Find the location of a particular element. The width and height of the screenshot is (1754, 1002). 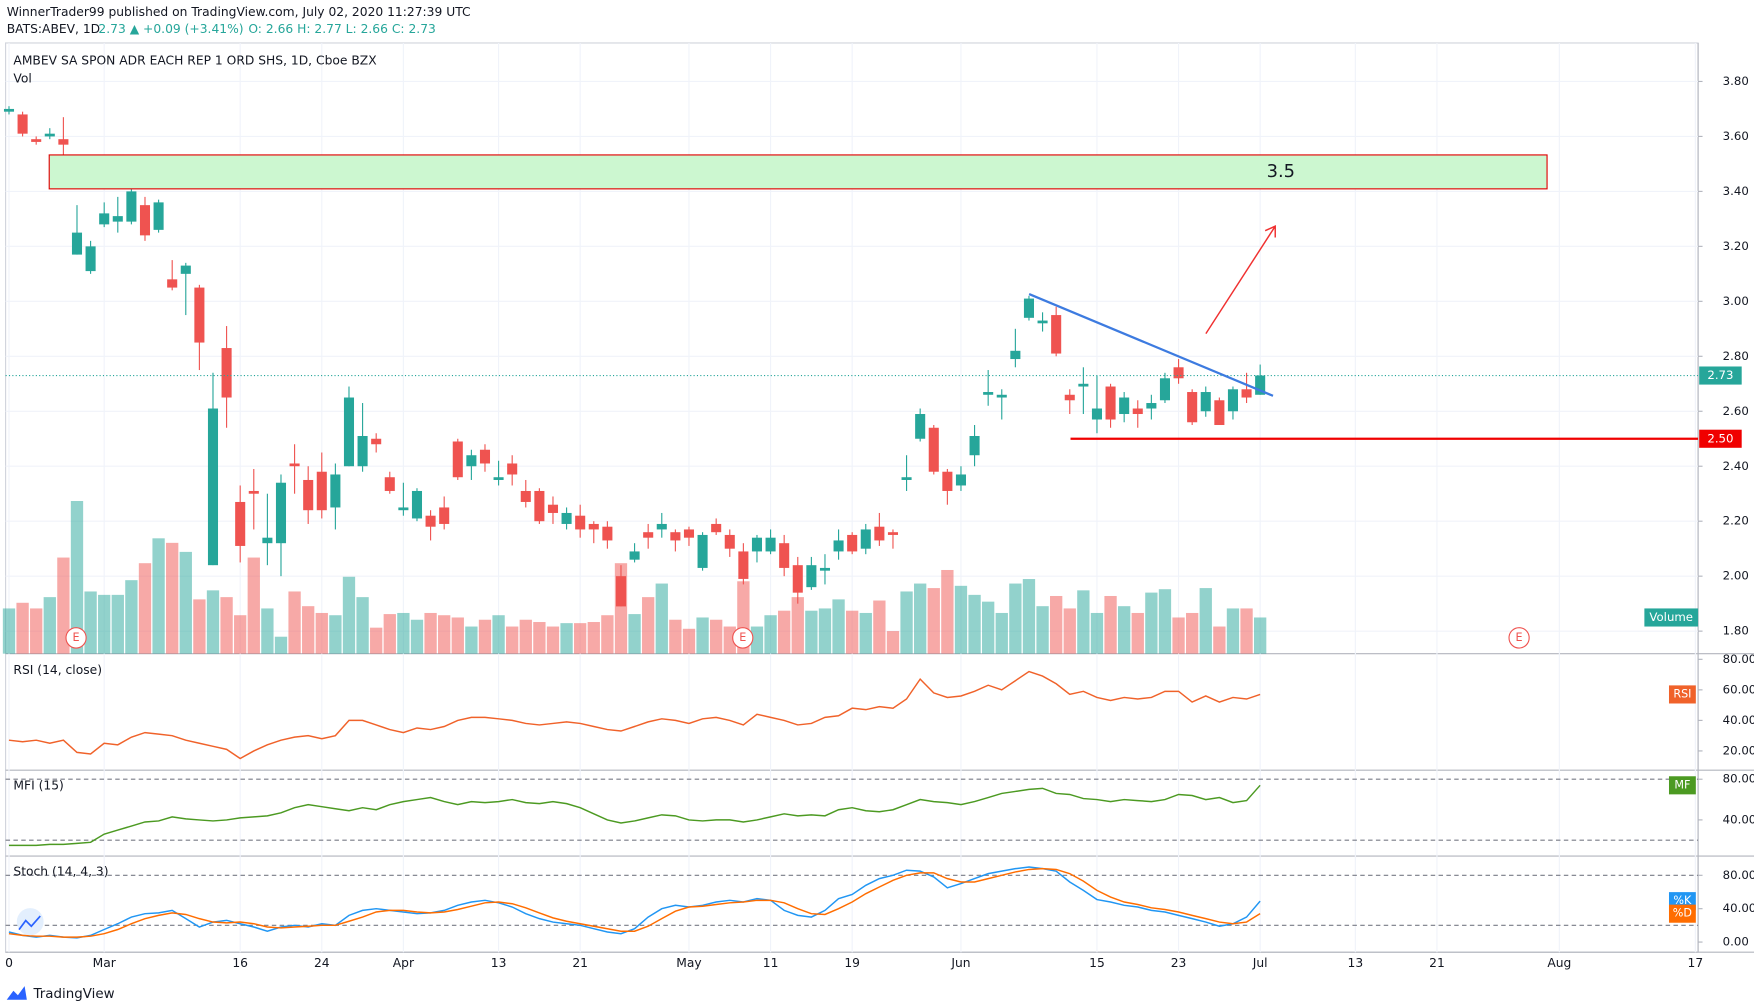

y-tick-label: 2.60 is located at coordinates (1736, 411).